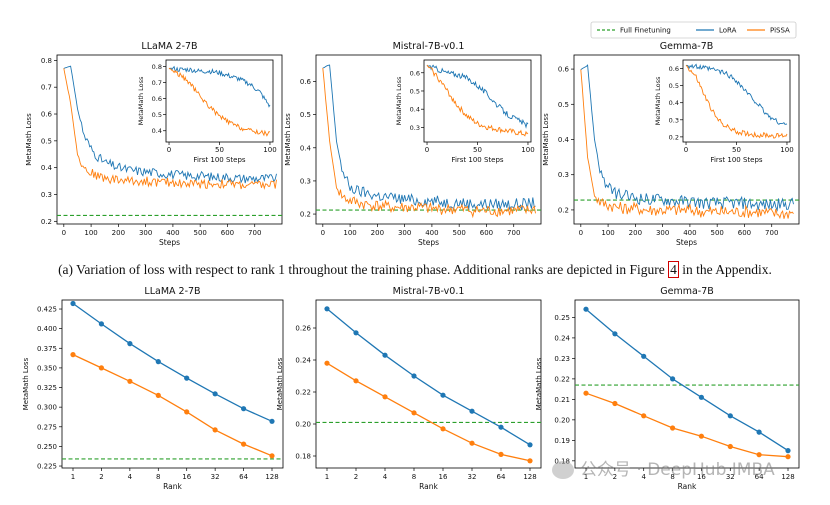 Image resolution: width=830 pixels, height=505 pixels. I want to click on x-tick-label: 2, so click(101, 477).